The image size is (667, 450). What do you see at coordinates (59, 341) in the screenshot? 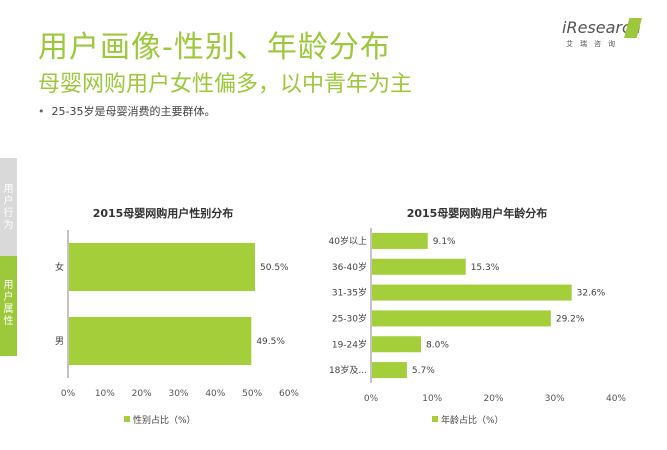
I see `category-label: 男` at bounding box center [59, 341].